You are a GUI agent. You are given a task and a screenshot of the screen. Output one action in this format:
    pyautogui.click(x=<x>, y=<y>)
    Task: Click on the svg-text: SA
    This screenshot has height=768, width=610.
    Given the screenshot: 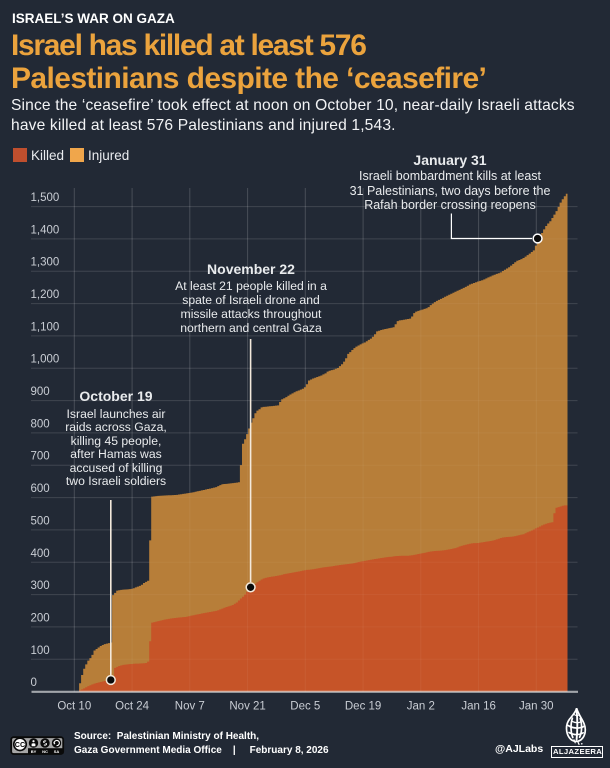 What is the action you would take?
    pyautogui.click(x=57, y=751)
    